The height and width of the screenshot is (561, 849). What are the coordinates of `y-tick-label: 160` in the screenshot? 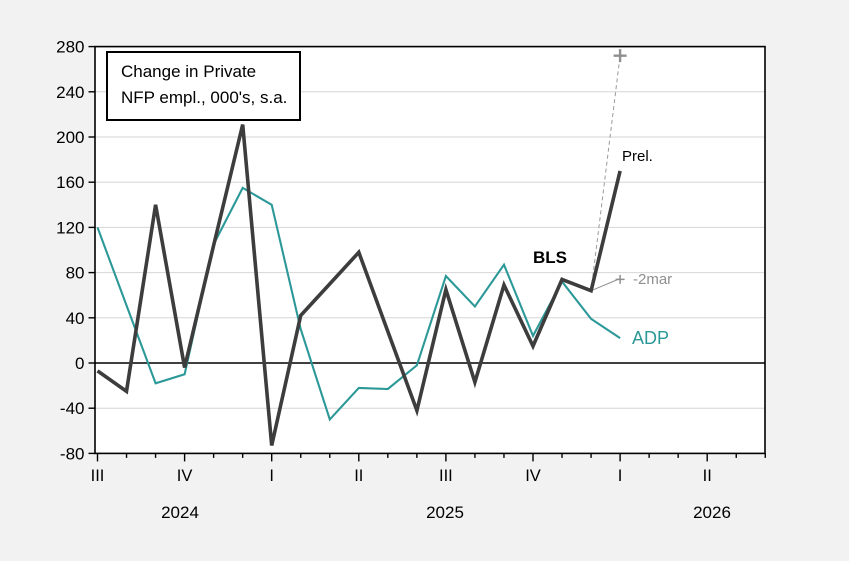 It's located at (70, 182).